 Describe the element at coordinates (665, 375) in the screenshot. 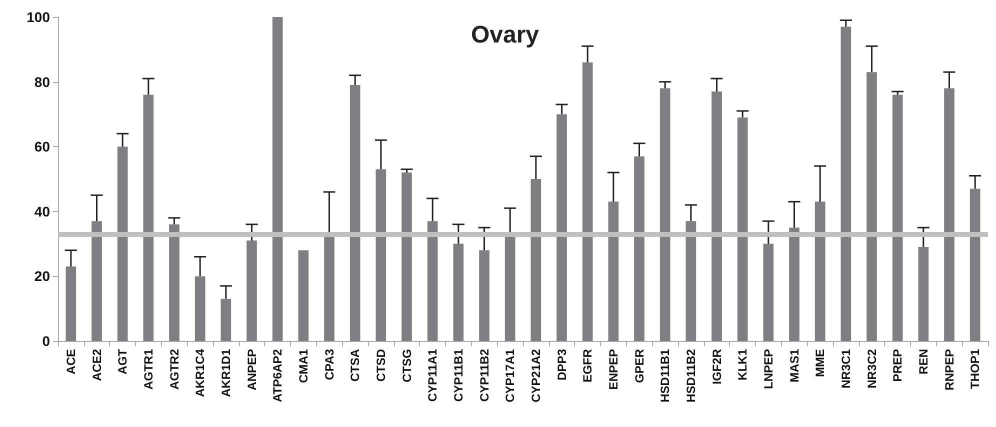

I see `x-tick-label: HSD11B1` at that location.